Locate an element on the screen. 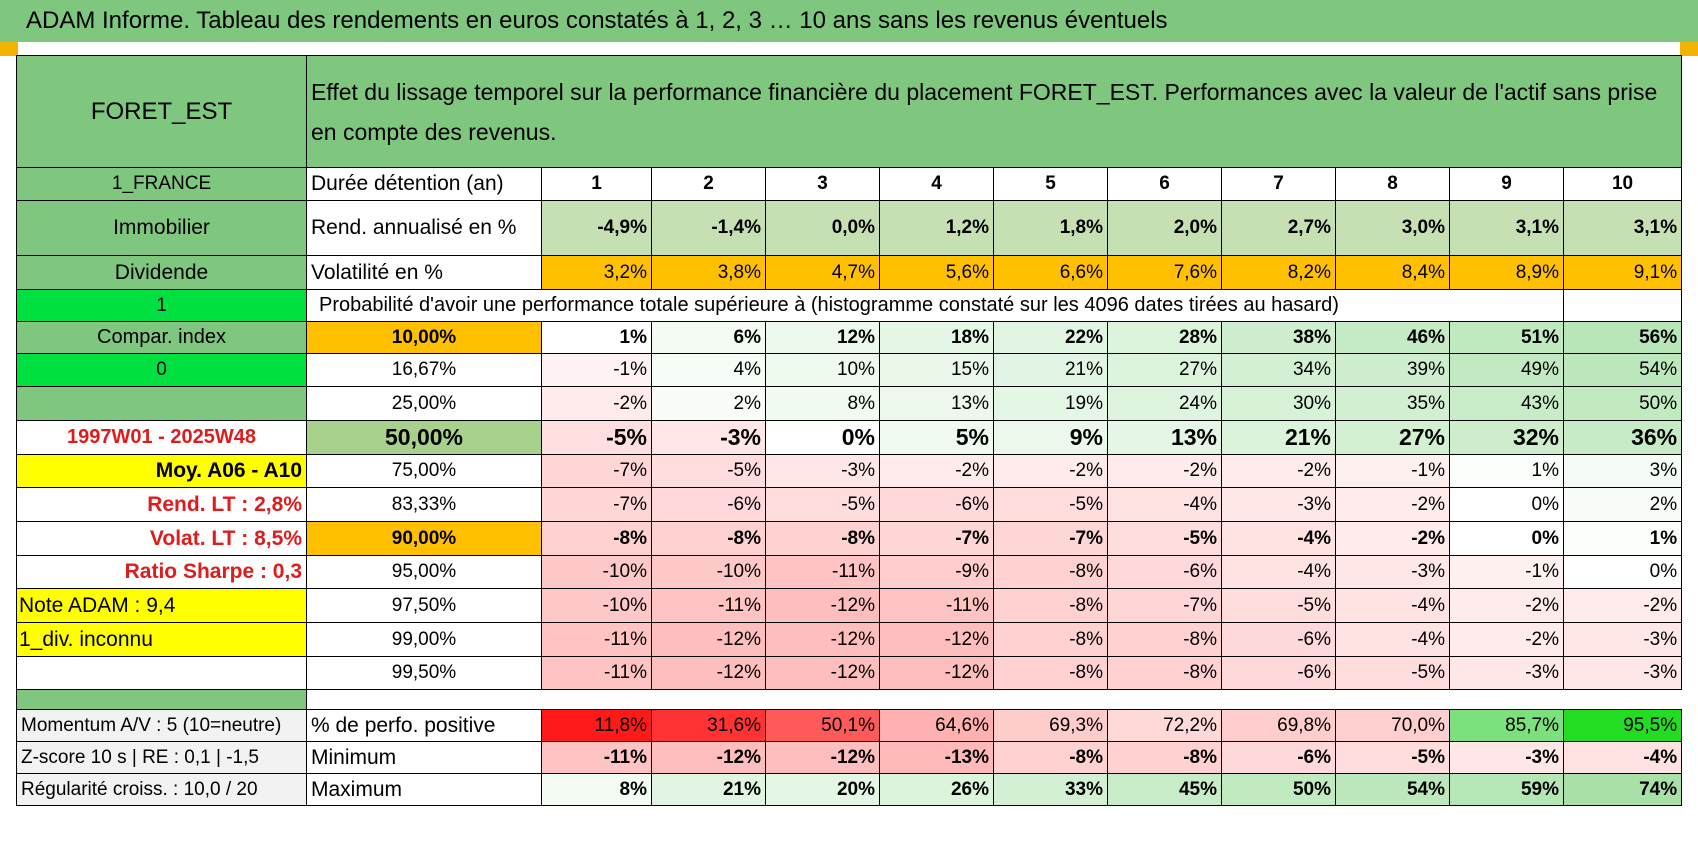  volat-value: 3,2% is located at coordinates (596, 272).